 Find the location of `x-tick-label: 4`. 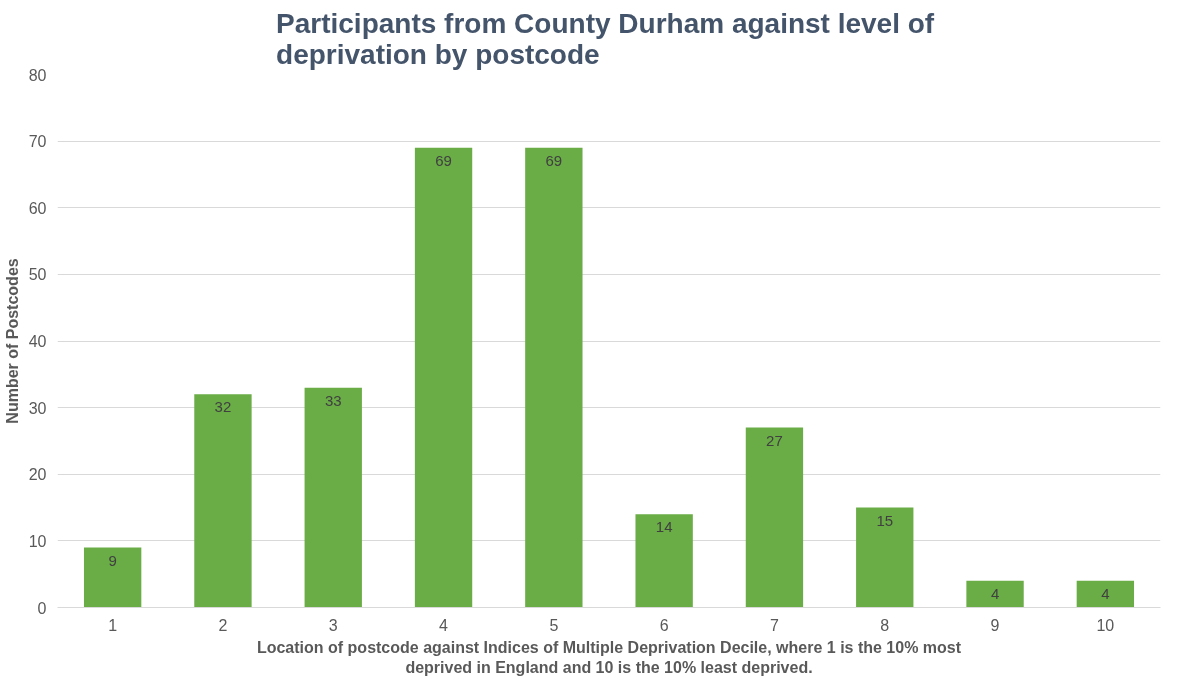

x-tick-label: 4 is located at coordinates (444, 625).